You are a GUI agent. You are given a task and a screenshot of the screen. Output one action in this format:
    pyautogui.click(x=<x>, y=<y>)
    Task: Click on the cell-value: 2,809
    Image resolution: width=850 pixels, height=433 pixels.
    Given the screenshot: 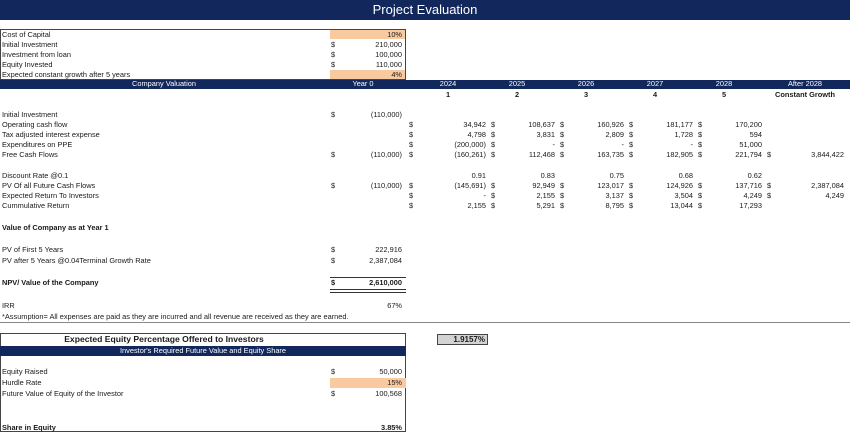 What is the action you would take?
    pyautogui.click(x=615, y=134)
    